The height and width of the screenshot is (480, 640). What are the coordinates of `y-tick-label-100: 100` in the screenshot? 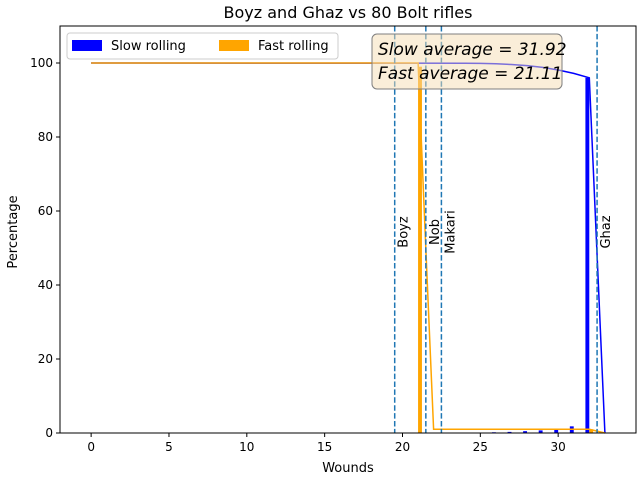 It's located at (41, 63).